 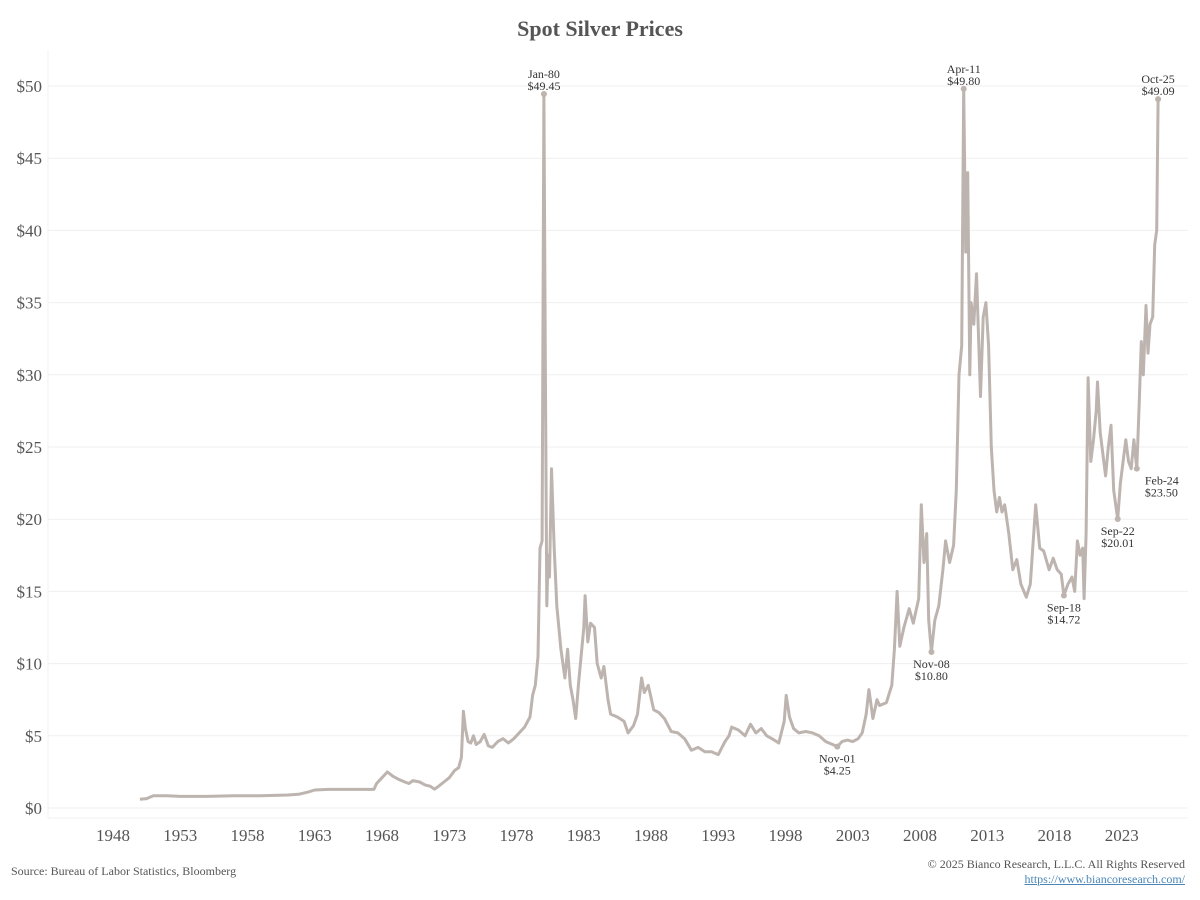 What do you see at coordinates (1122, 835) in the screenshot?
I see `x-tick-label: 2023` at bounding box center [1122, 835].